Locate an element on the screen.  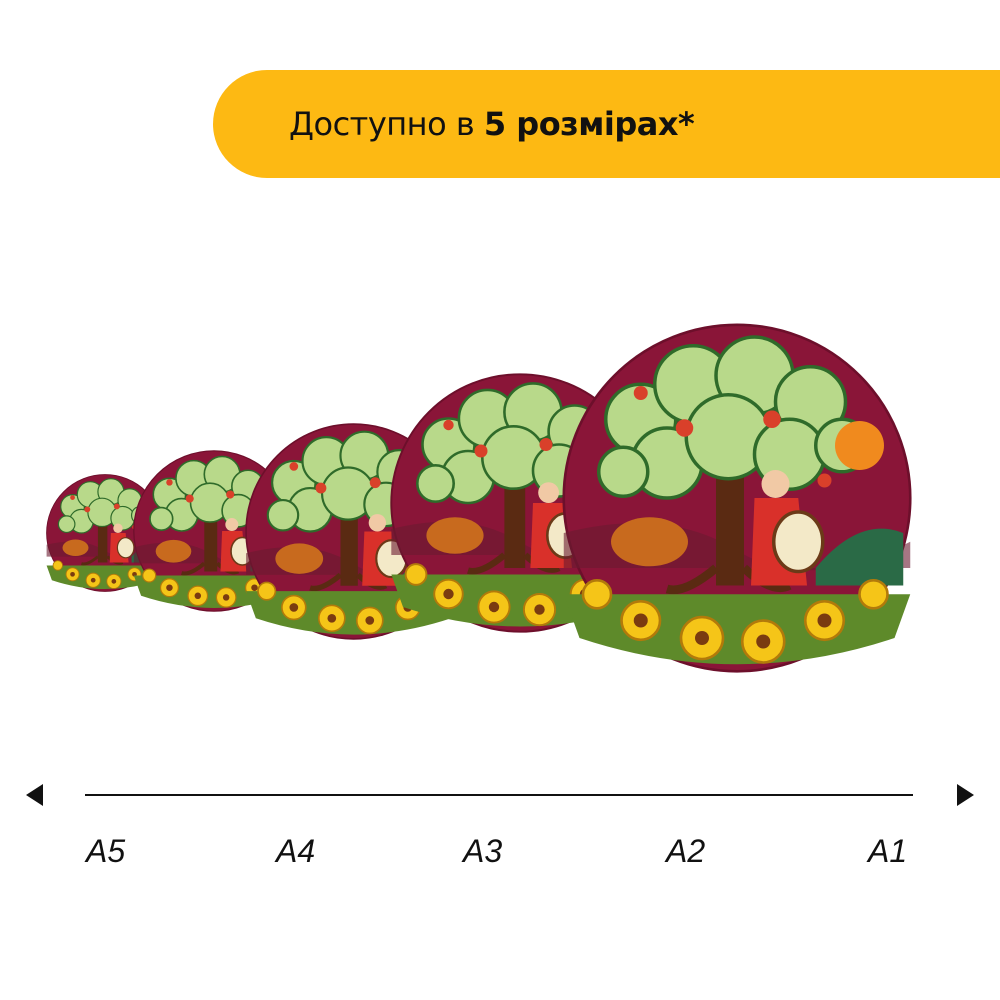
size-label-a3: A3 is located at coordinates (483, 851).